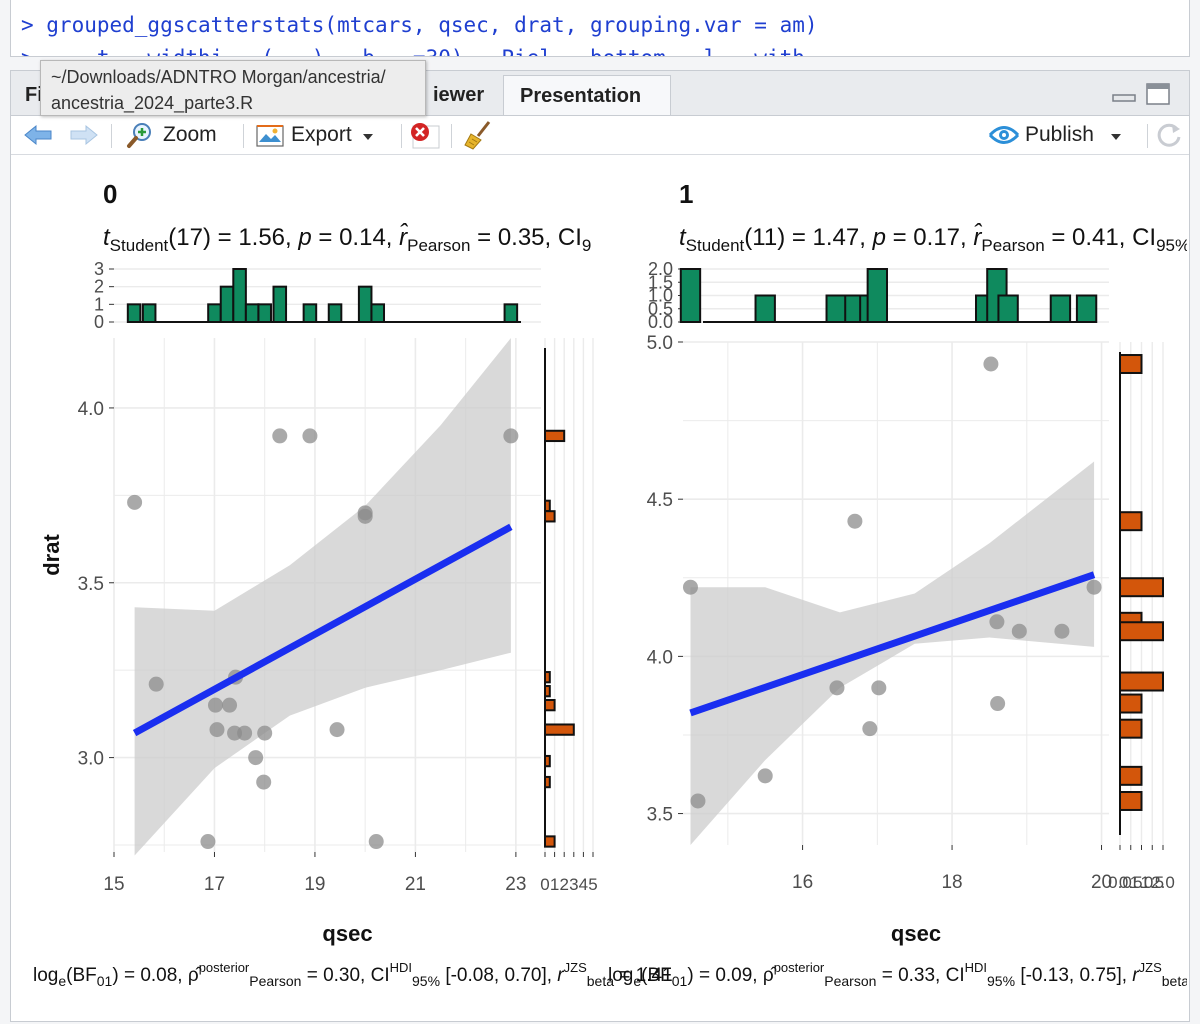 The image size is (1200, 1024). What do you see at coordinates (218, 77) in the screenshot?
I see `tooltip-line-1: ~/Downloads/ADNTRO Morgan/ancestria/` at bounding box center [218, 77].